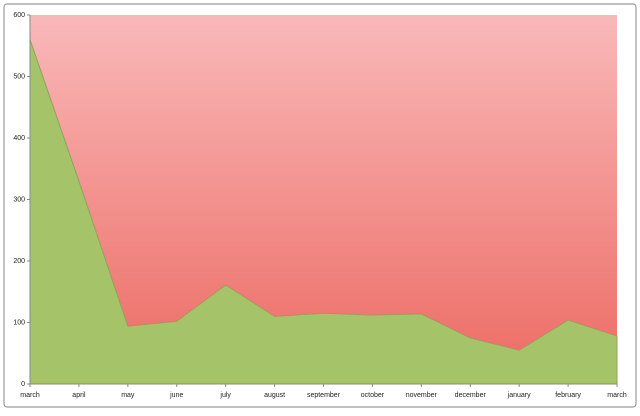  What do you see at coordinates (176, 395) in the screenshot?
I see `x-tick-label: june` at bounding box center [176, 395].